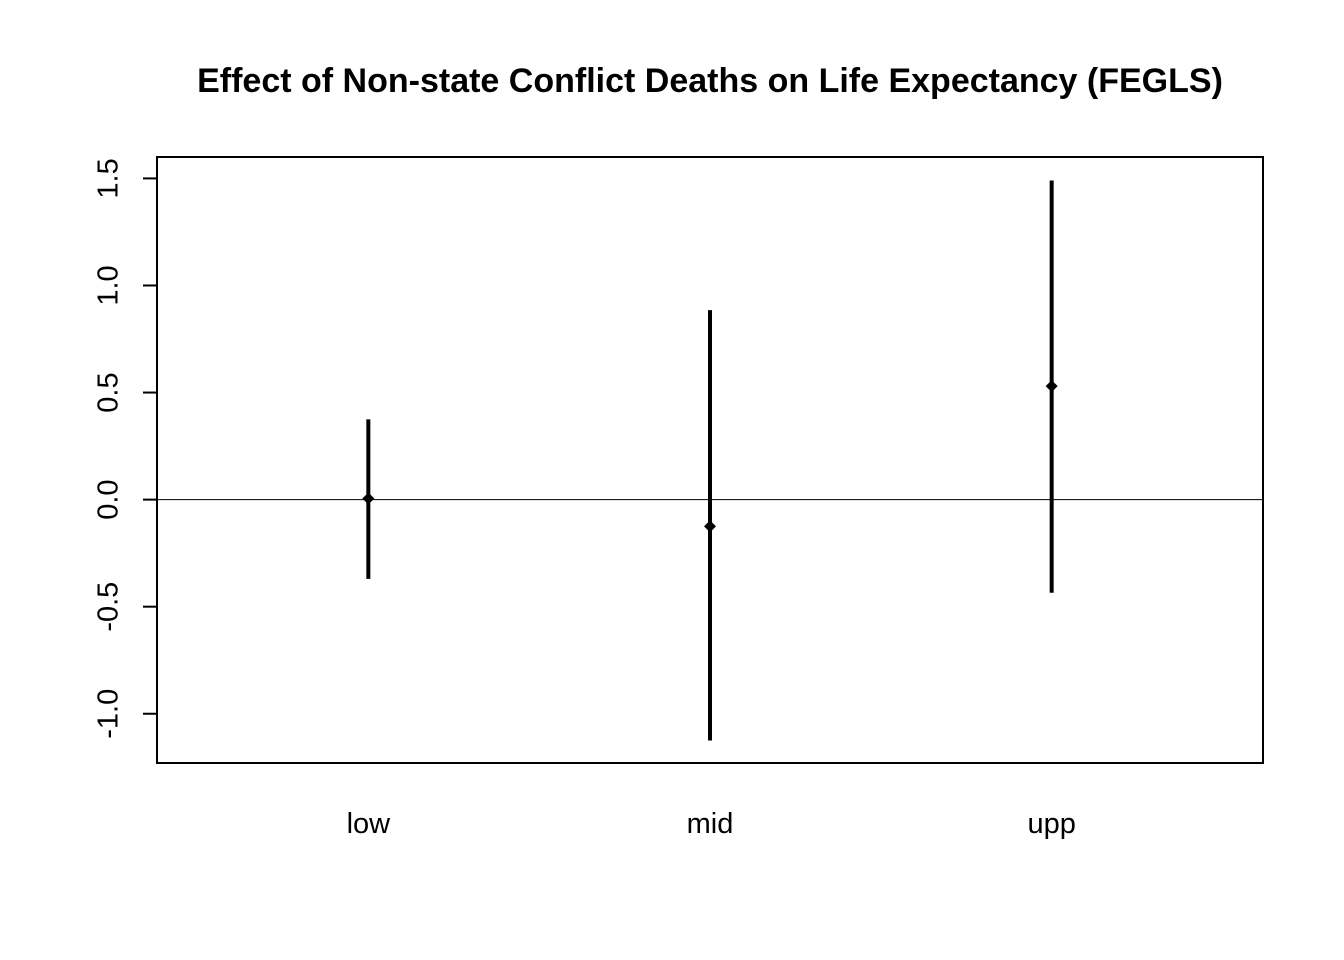 This screenshot has width=1344, height=960. What do you see at coordinates (369, 824) in the screenshot?
I see `x-tick-label: low` at bounding box center [369, 824].